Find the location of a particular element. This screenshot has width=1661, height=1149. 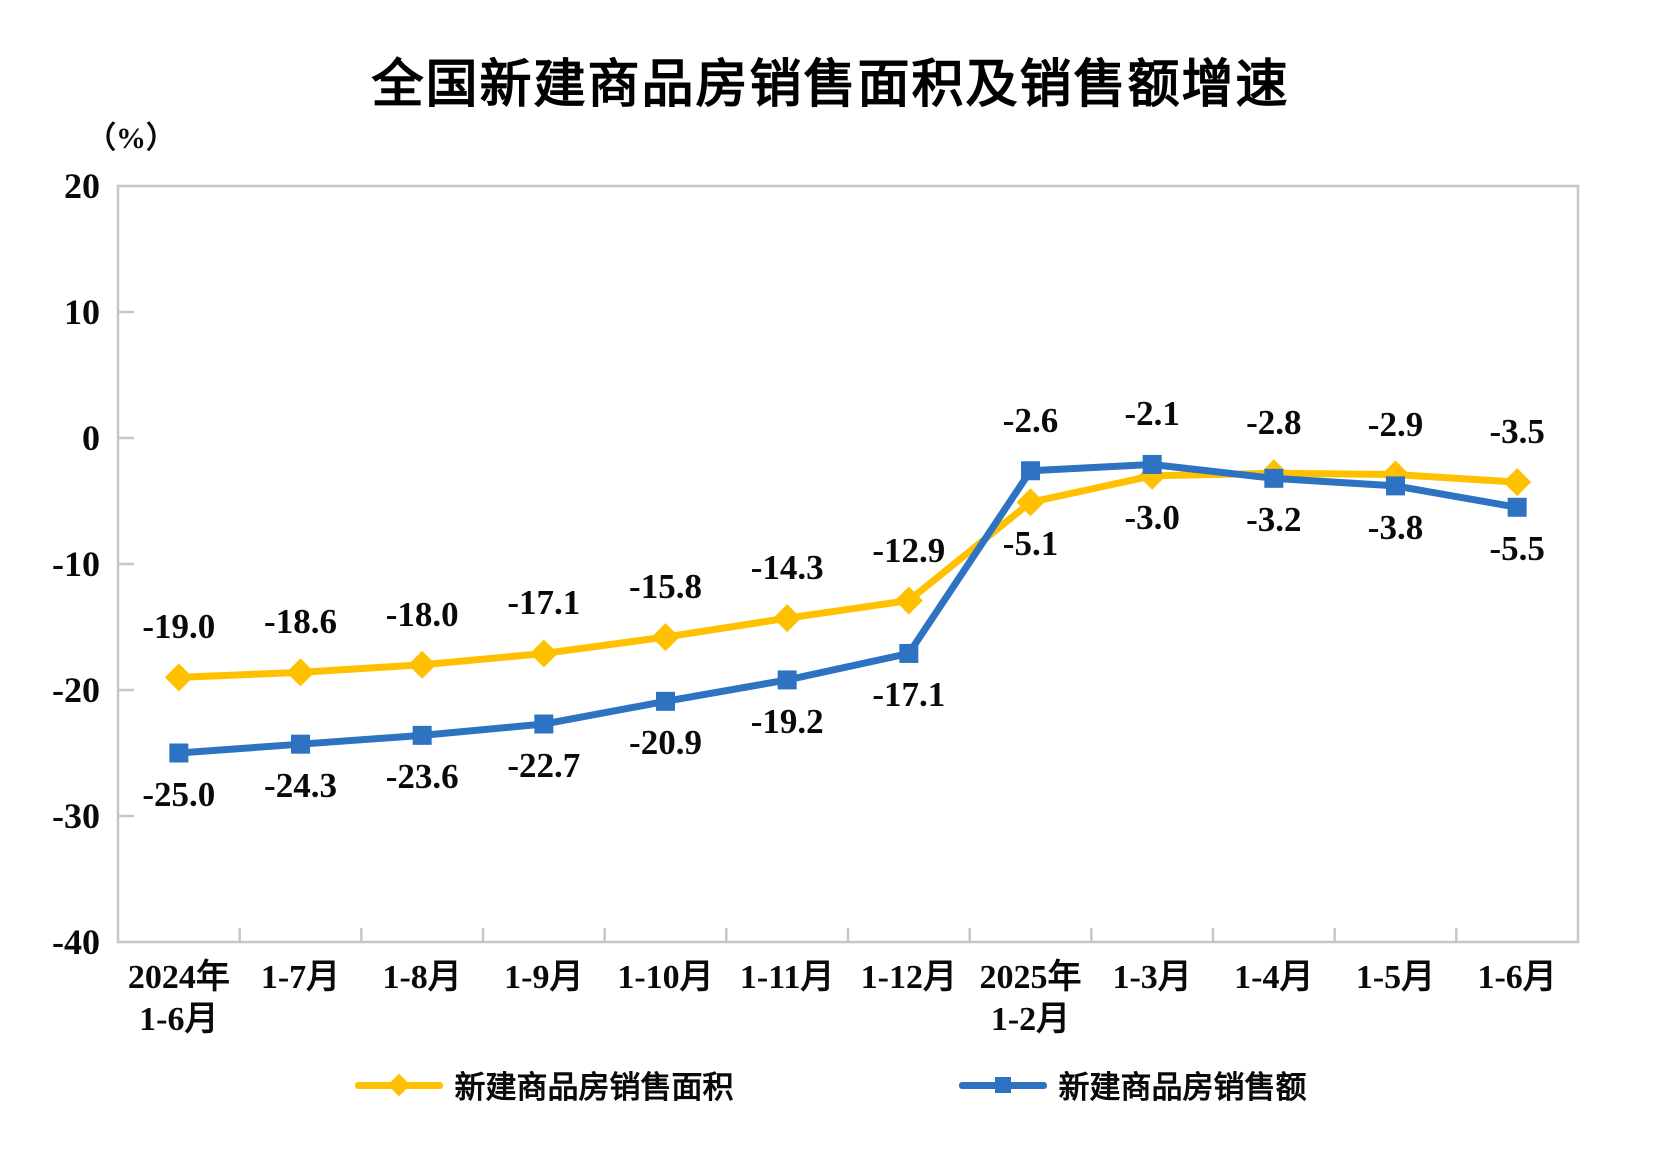

square-marker-icon is located at coordinates (1002, 1084).